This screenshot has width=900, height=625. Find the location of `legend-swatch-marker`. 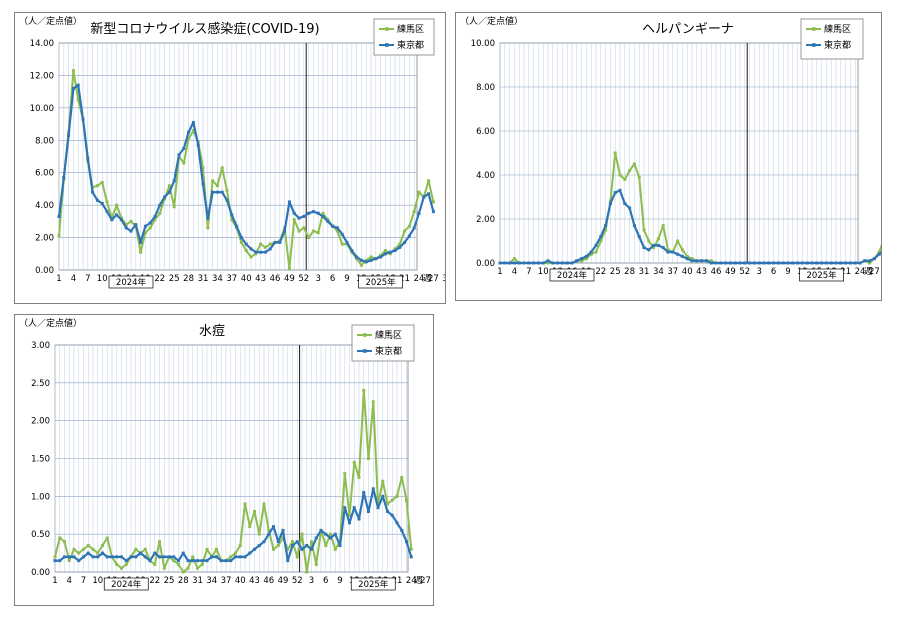

legend-swatch-marker is located at coordinates (387, 29).